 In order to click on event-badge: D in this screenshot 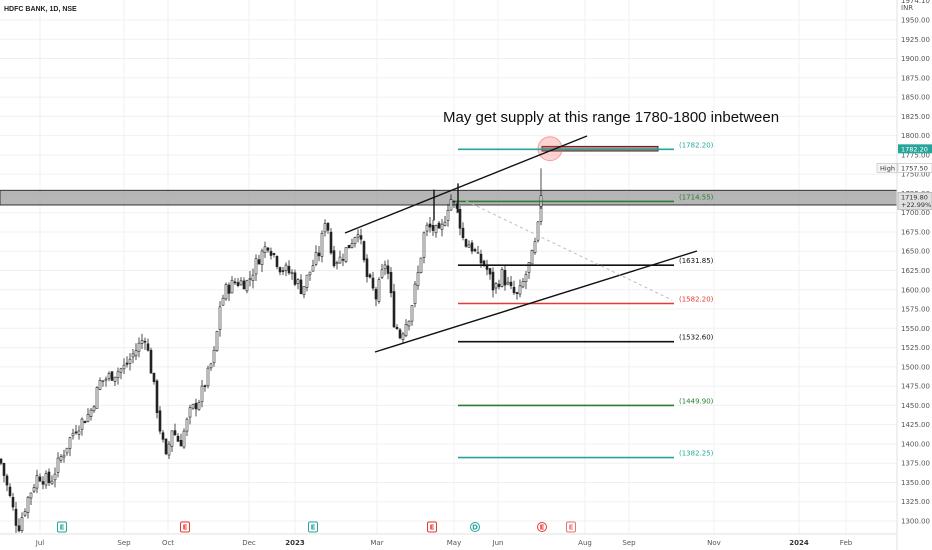, I will do `click(475, 527)`.